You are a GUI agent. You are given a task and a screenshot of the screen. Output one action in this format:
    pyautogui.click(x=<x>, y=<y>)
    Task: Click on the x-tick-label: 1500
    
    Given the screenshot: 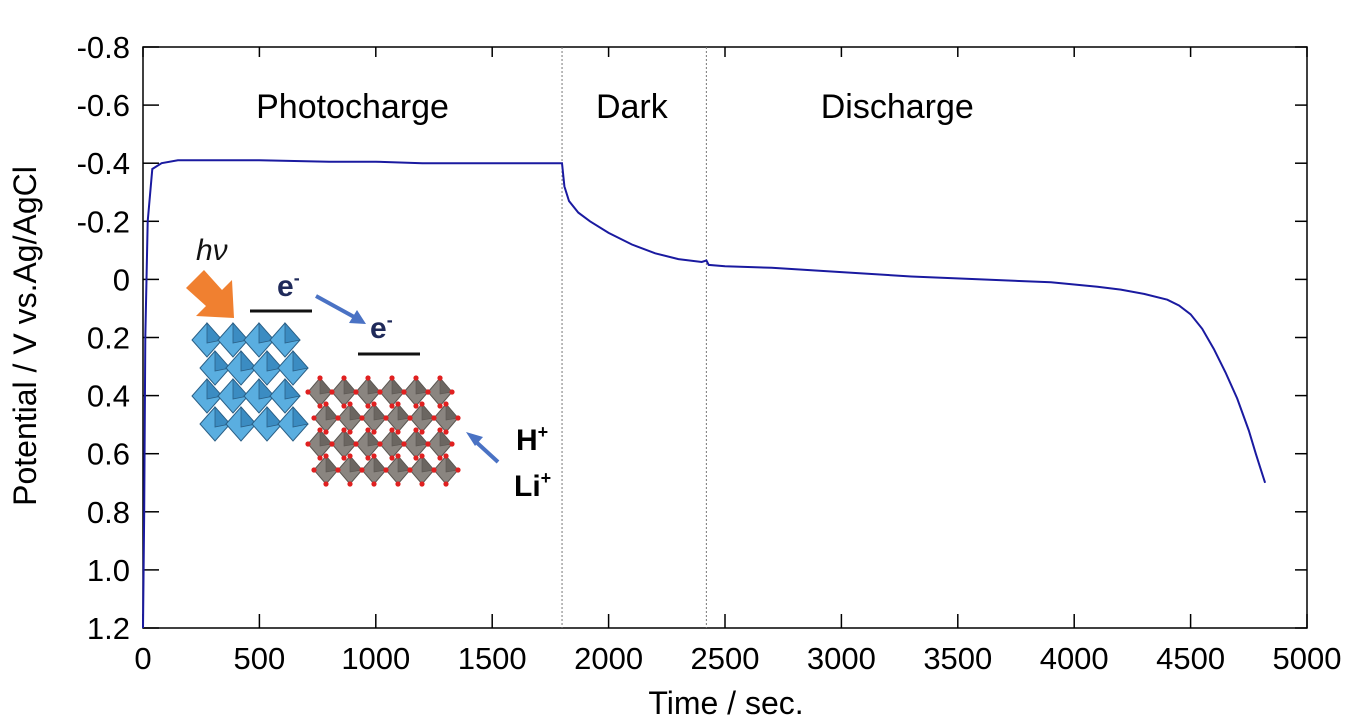 What is the action you would take?
    pyautogui.click(x=492, y=658)
    